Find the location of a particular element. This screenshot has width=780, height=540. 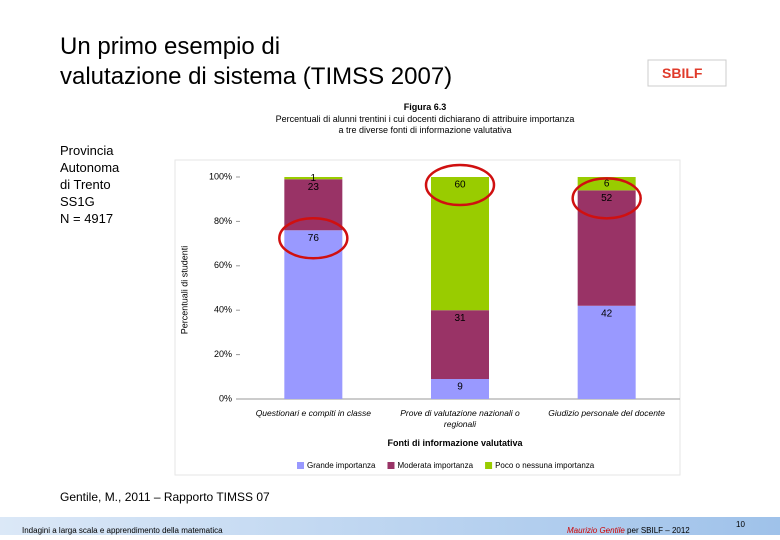

data-label: 31 is located at coordinates (460, 318).